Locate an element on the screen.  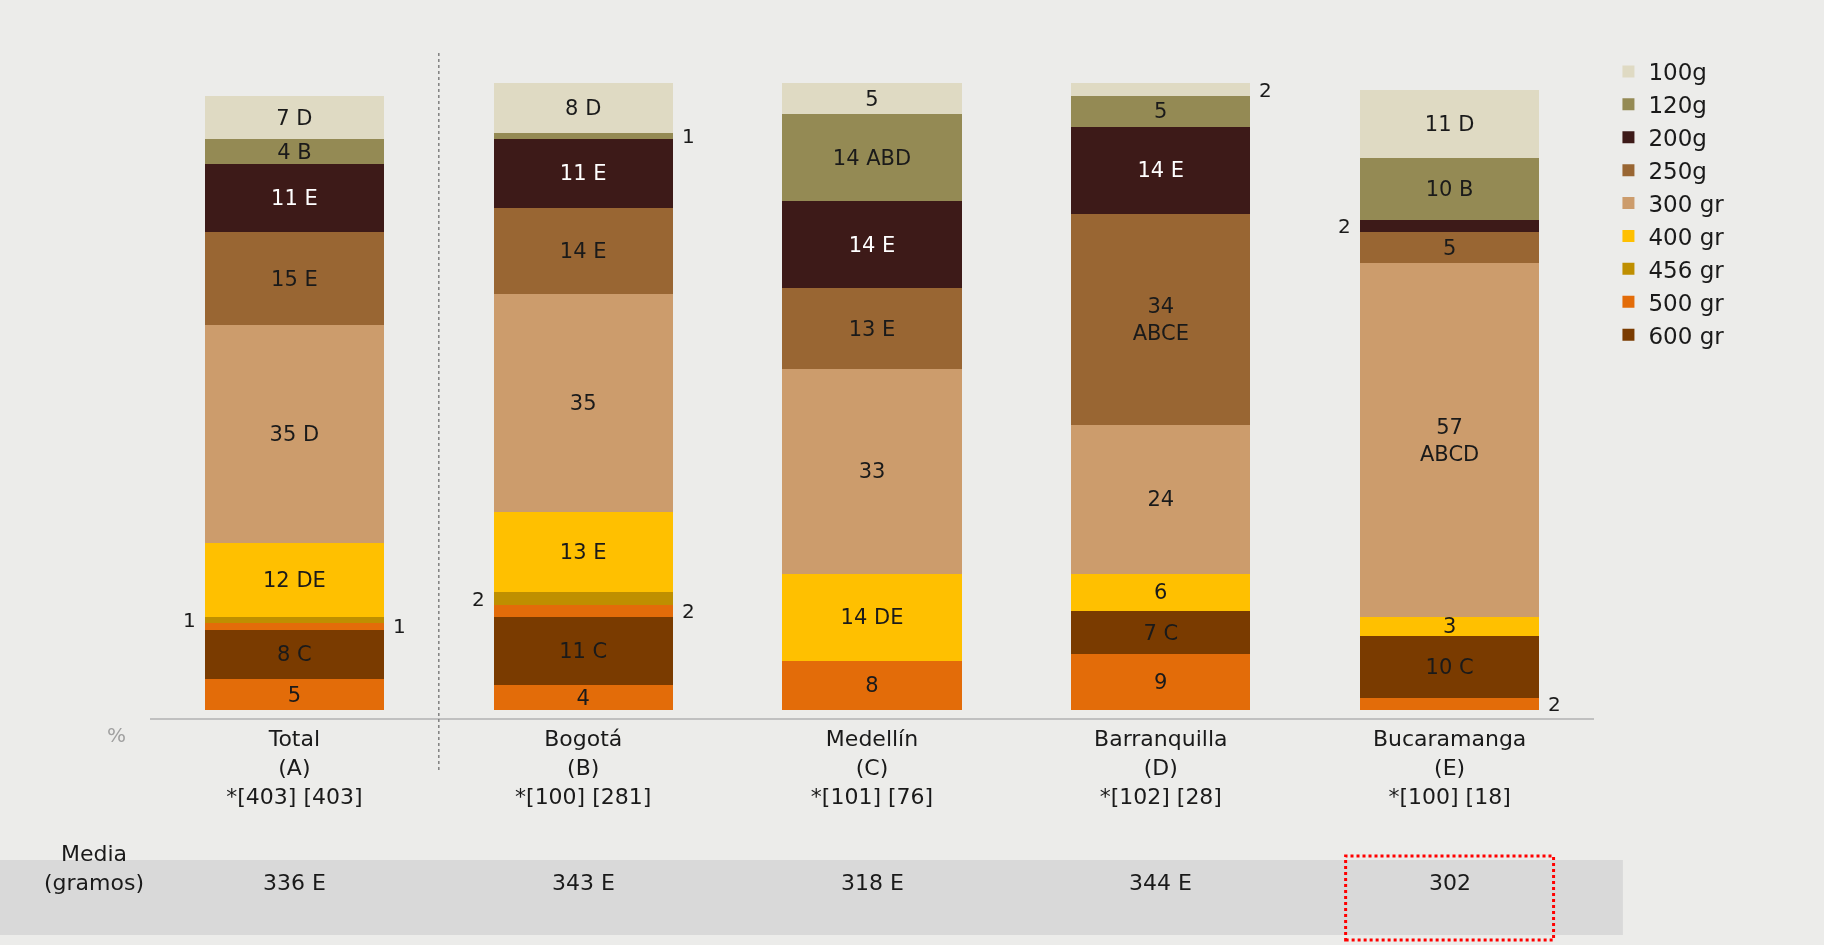
data-label: 8 is located at coordinates (872, 685).